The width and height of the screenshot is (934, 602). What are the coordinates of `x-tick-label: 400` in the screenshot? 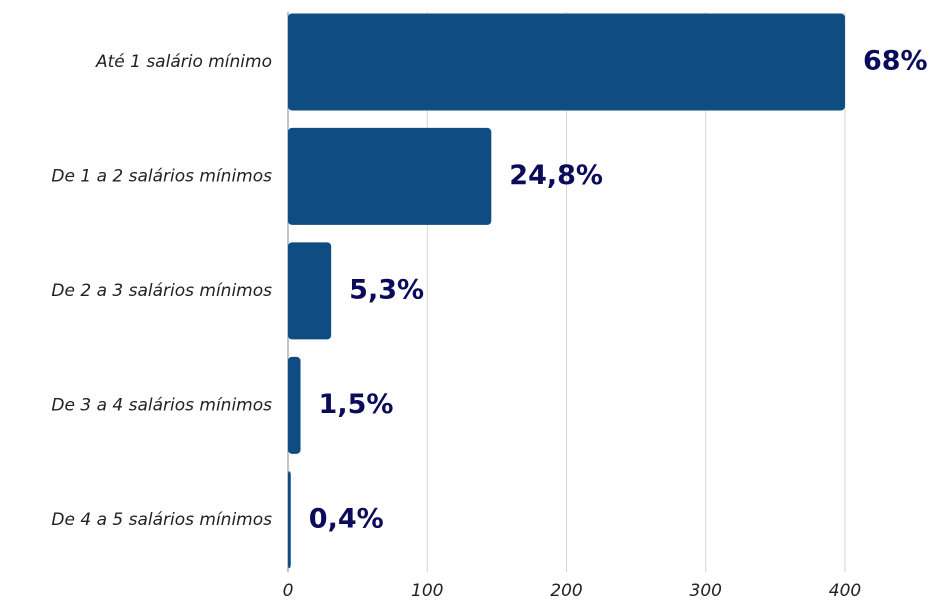 It's located at (845, 591).